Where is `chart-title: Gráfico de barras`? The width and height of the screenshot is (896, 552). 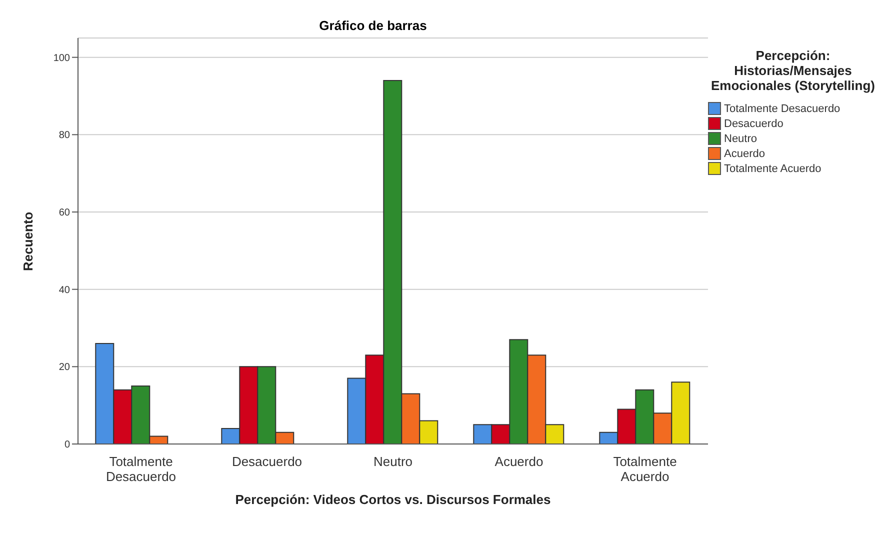 chart-title: Gráfico de barras is located at coordinates (373, 25).